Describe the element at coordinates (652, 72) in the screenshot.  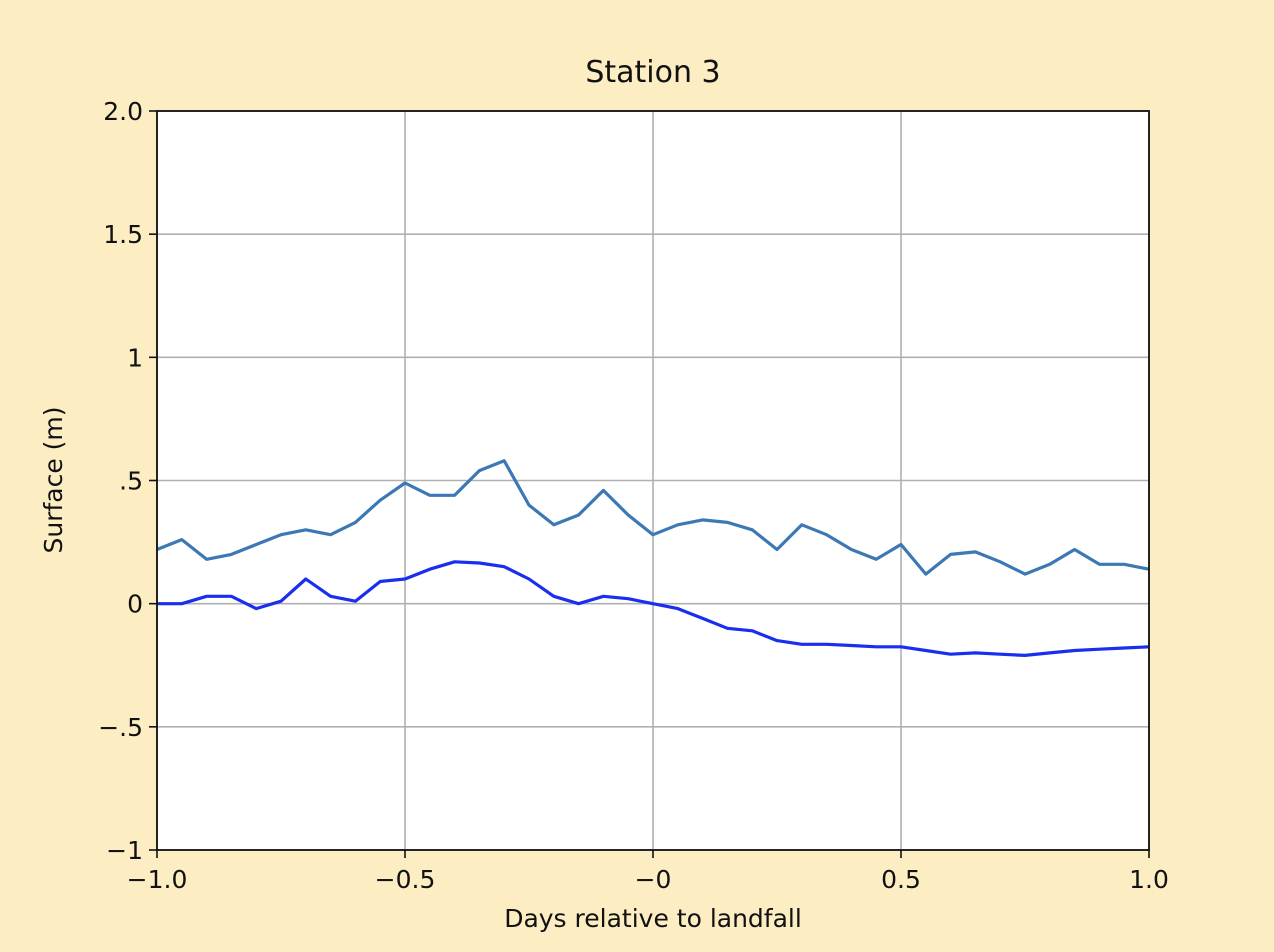
I see `chart-title: Station 3` at that location.